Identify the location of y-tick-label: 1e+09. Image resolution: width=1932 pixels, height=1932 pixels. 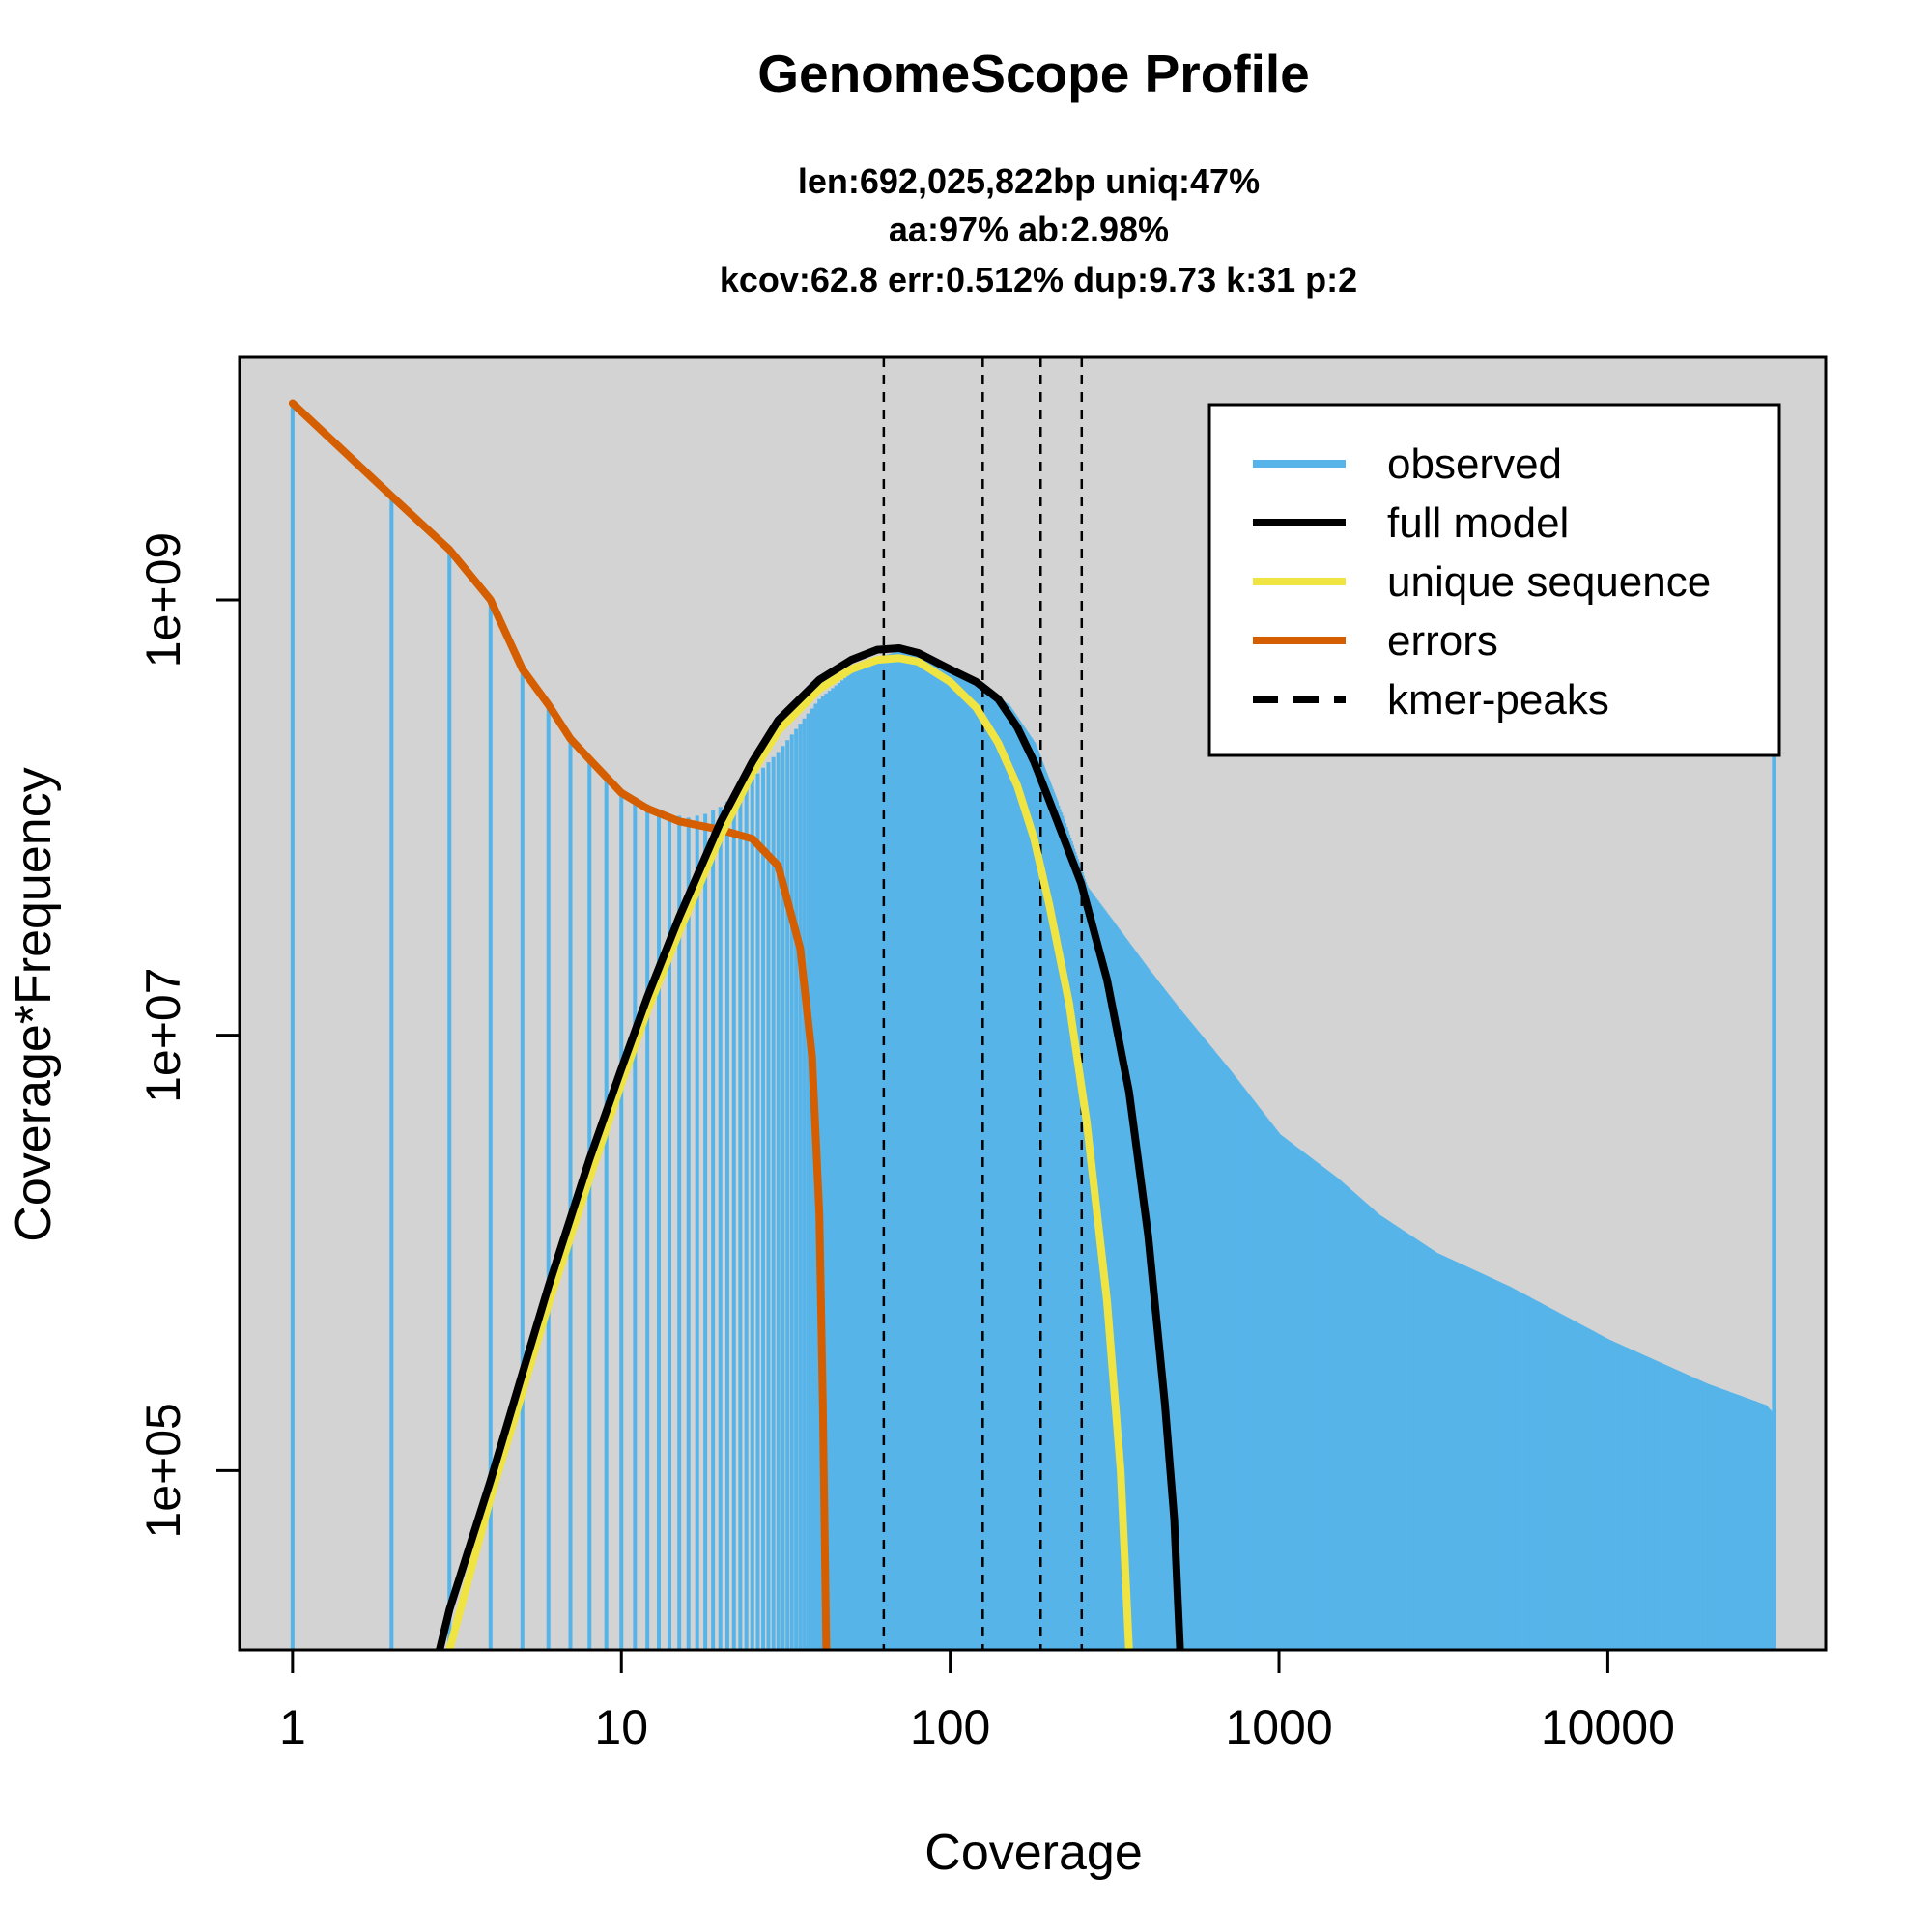
(163, 600).